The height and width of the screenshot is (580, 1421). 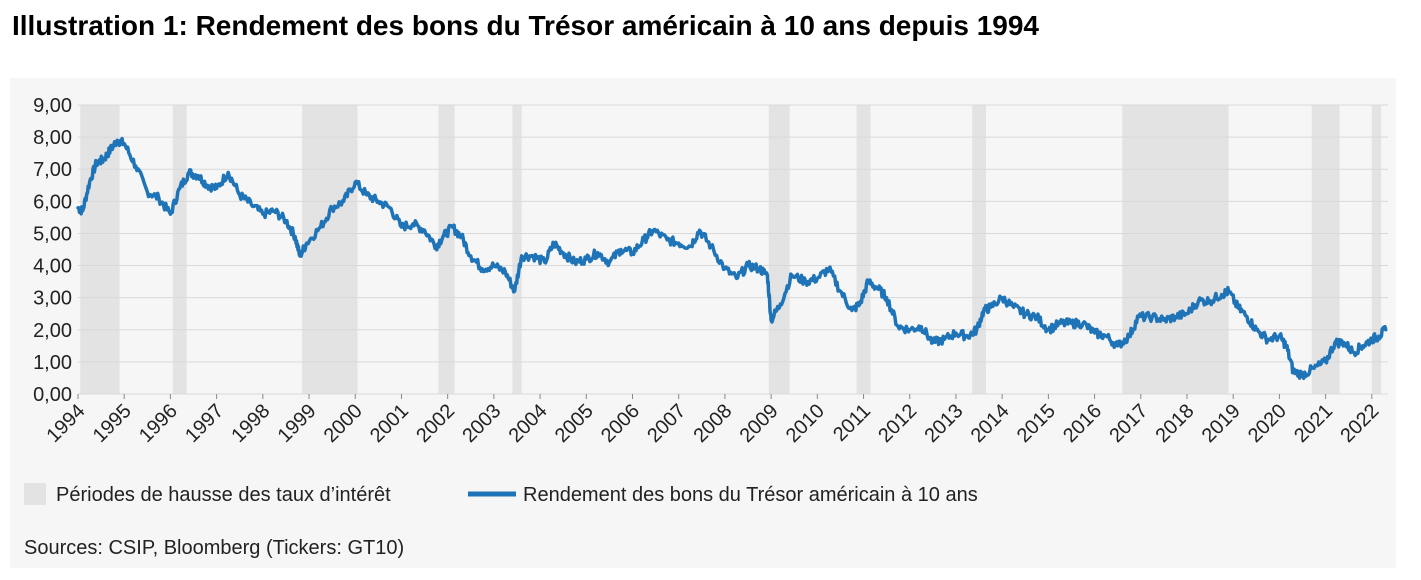 I want to click on x-tick-label: 2018, so click(x=1175, y=423).